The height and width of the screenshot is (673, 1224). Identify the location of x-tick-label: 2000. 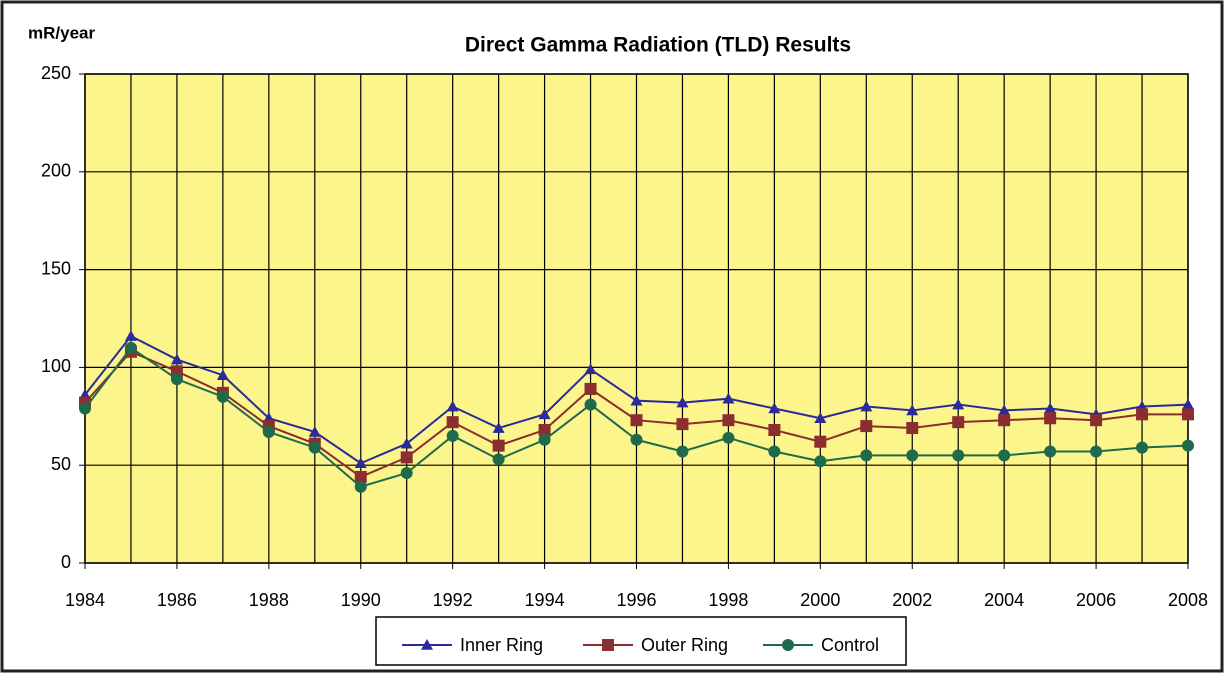
(820, 600).